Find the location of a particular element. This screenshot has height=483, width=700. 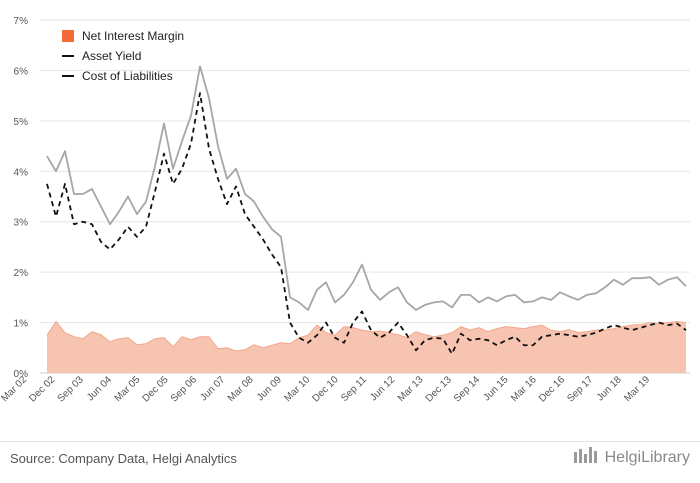

legend-label: Net Interest Margin is located at coordinates (133, 36).